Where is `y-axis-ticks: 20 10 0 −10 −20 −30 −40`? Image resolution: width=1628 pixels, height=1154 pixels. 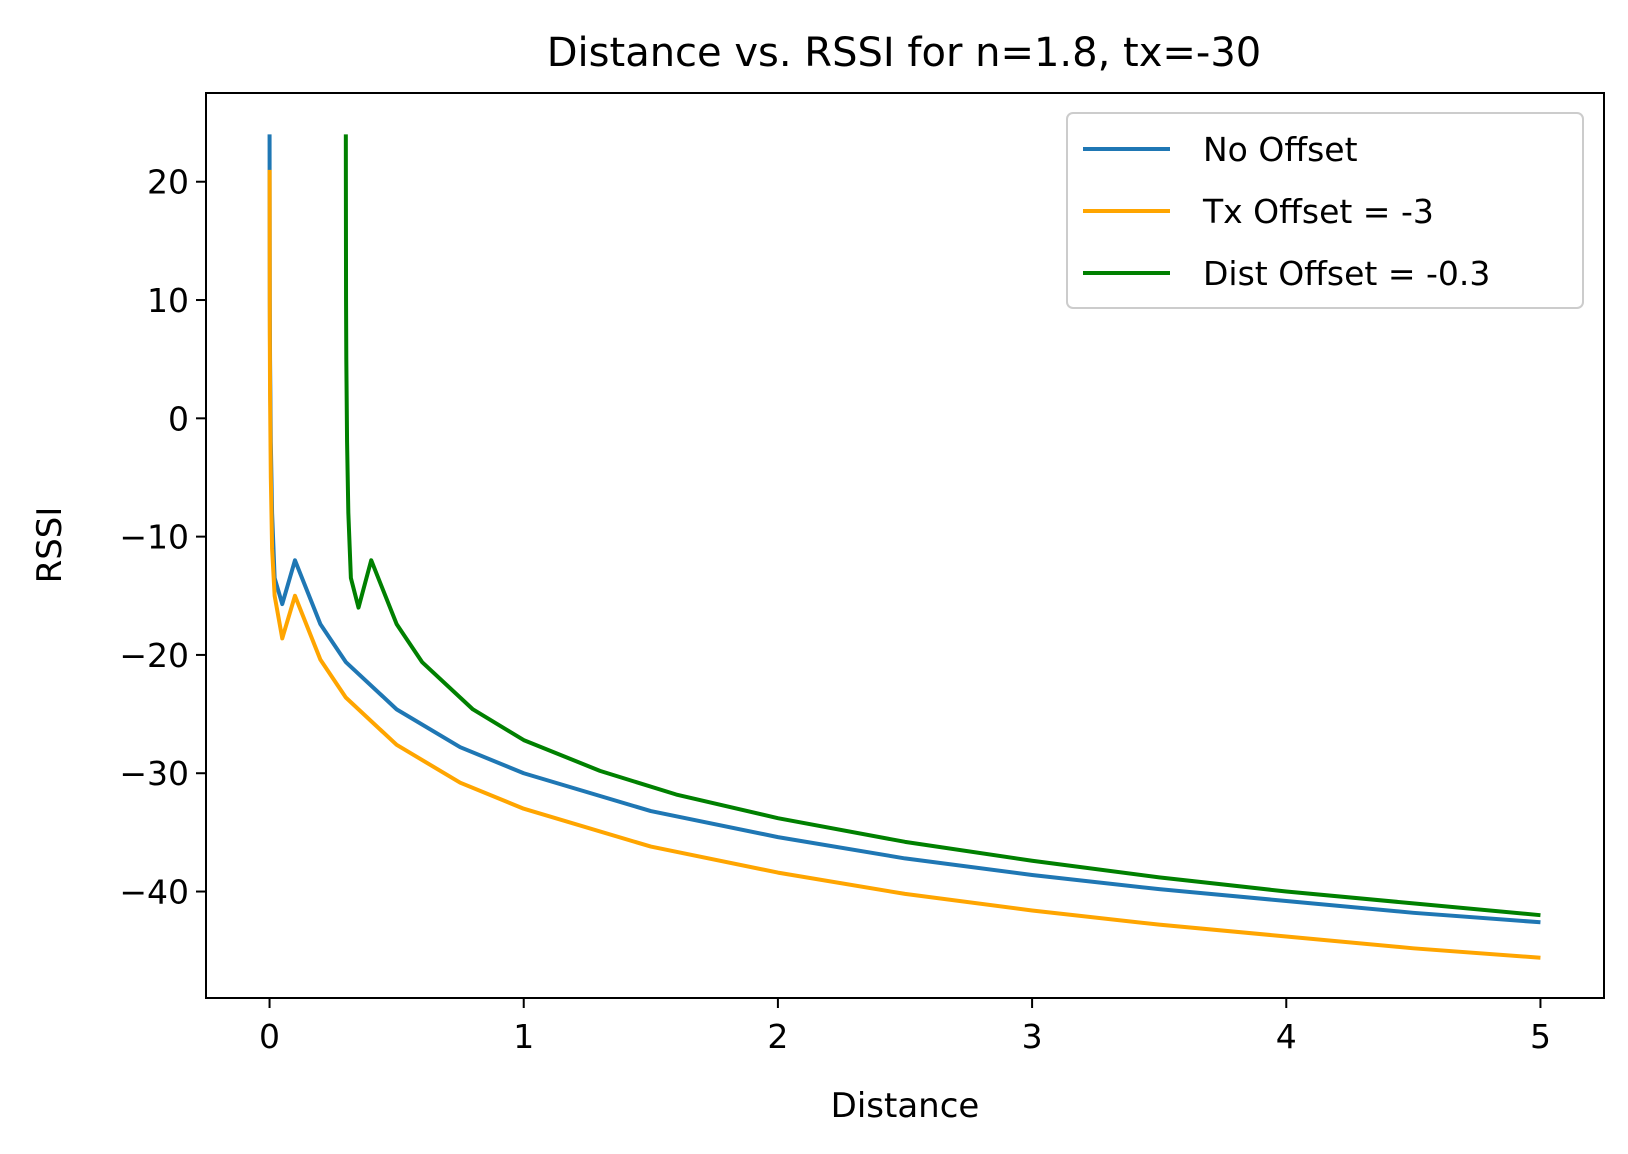 y-axis-ticks: 20 10 0 −10 −20 −30 −40 is located at coordinates (162, 537).